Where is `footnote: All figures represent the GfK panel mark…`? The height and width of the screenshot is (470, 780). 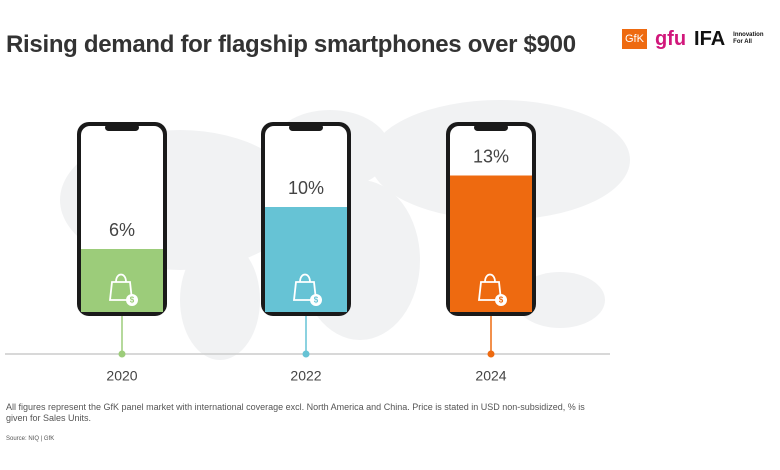 footnote: All figures represent the GfK panel mark… is located at coordinates (295, 412).